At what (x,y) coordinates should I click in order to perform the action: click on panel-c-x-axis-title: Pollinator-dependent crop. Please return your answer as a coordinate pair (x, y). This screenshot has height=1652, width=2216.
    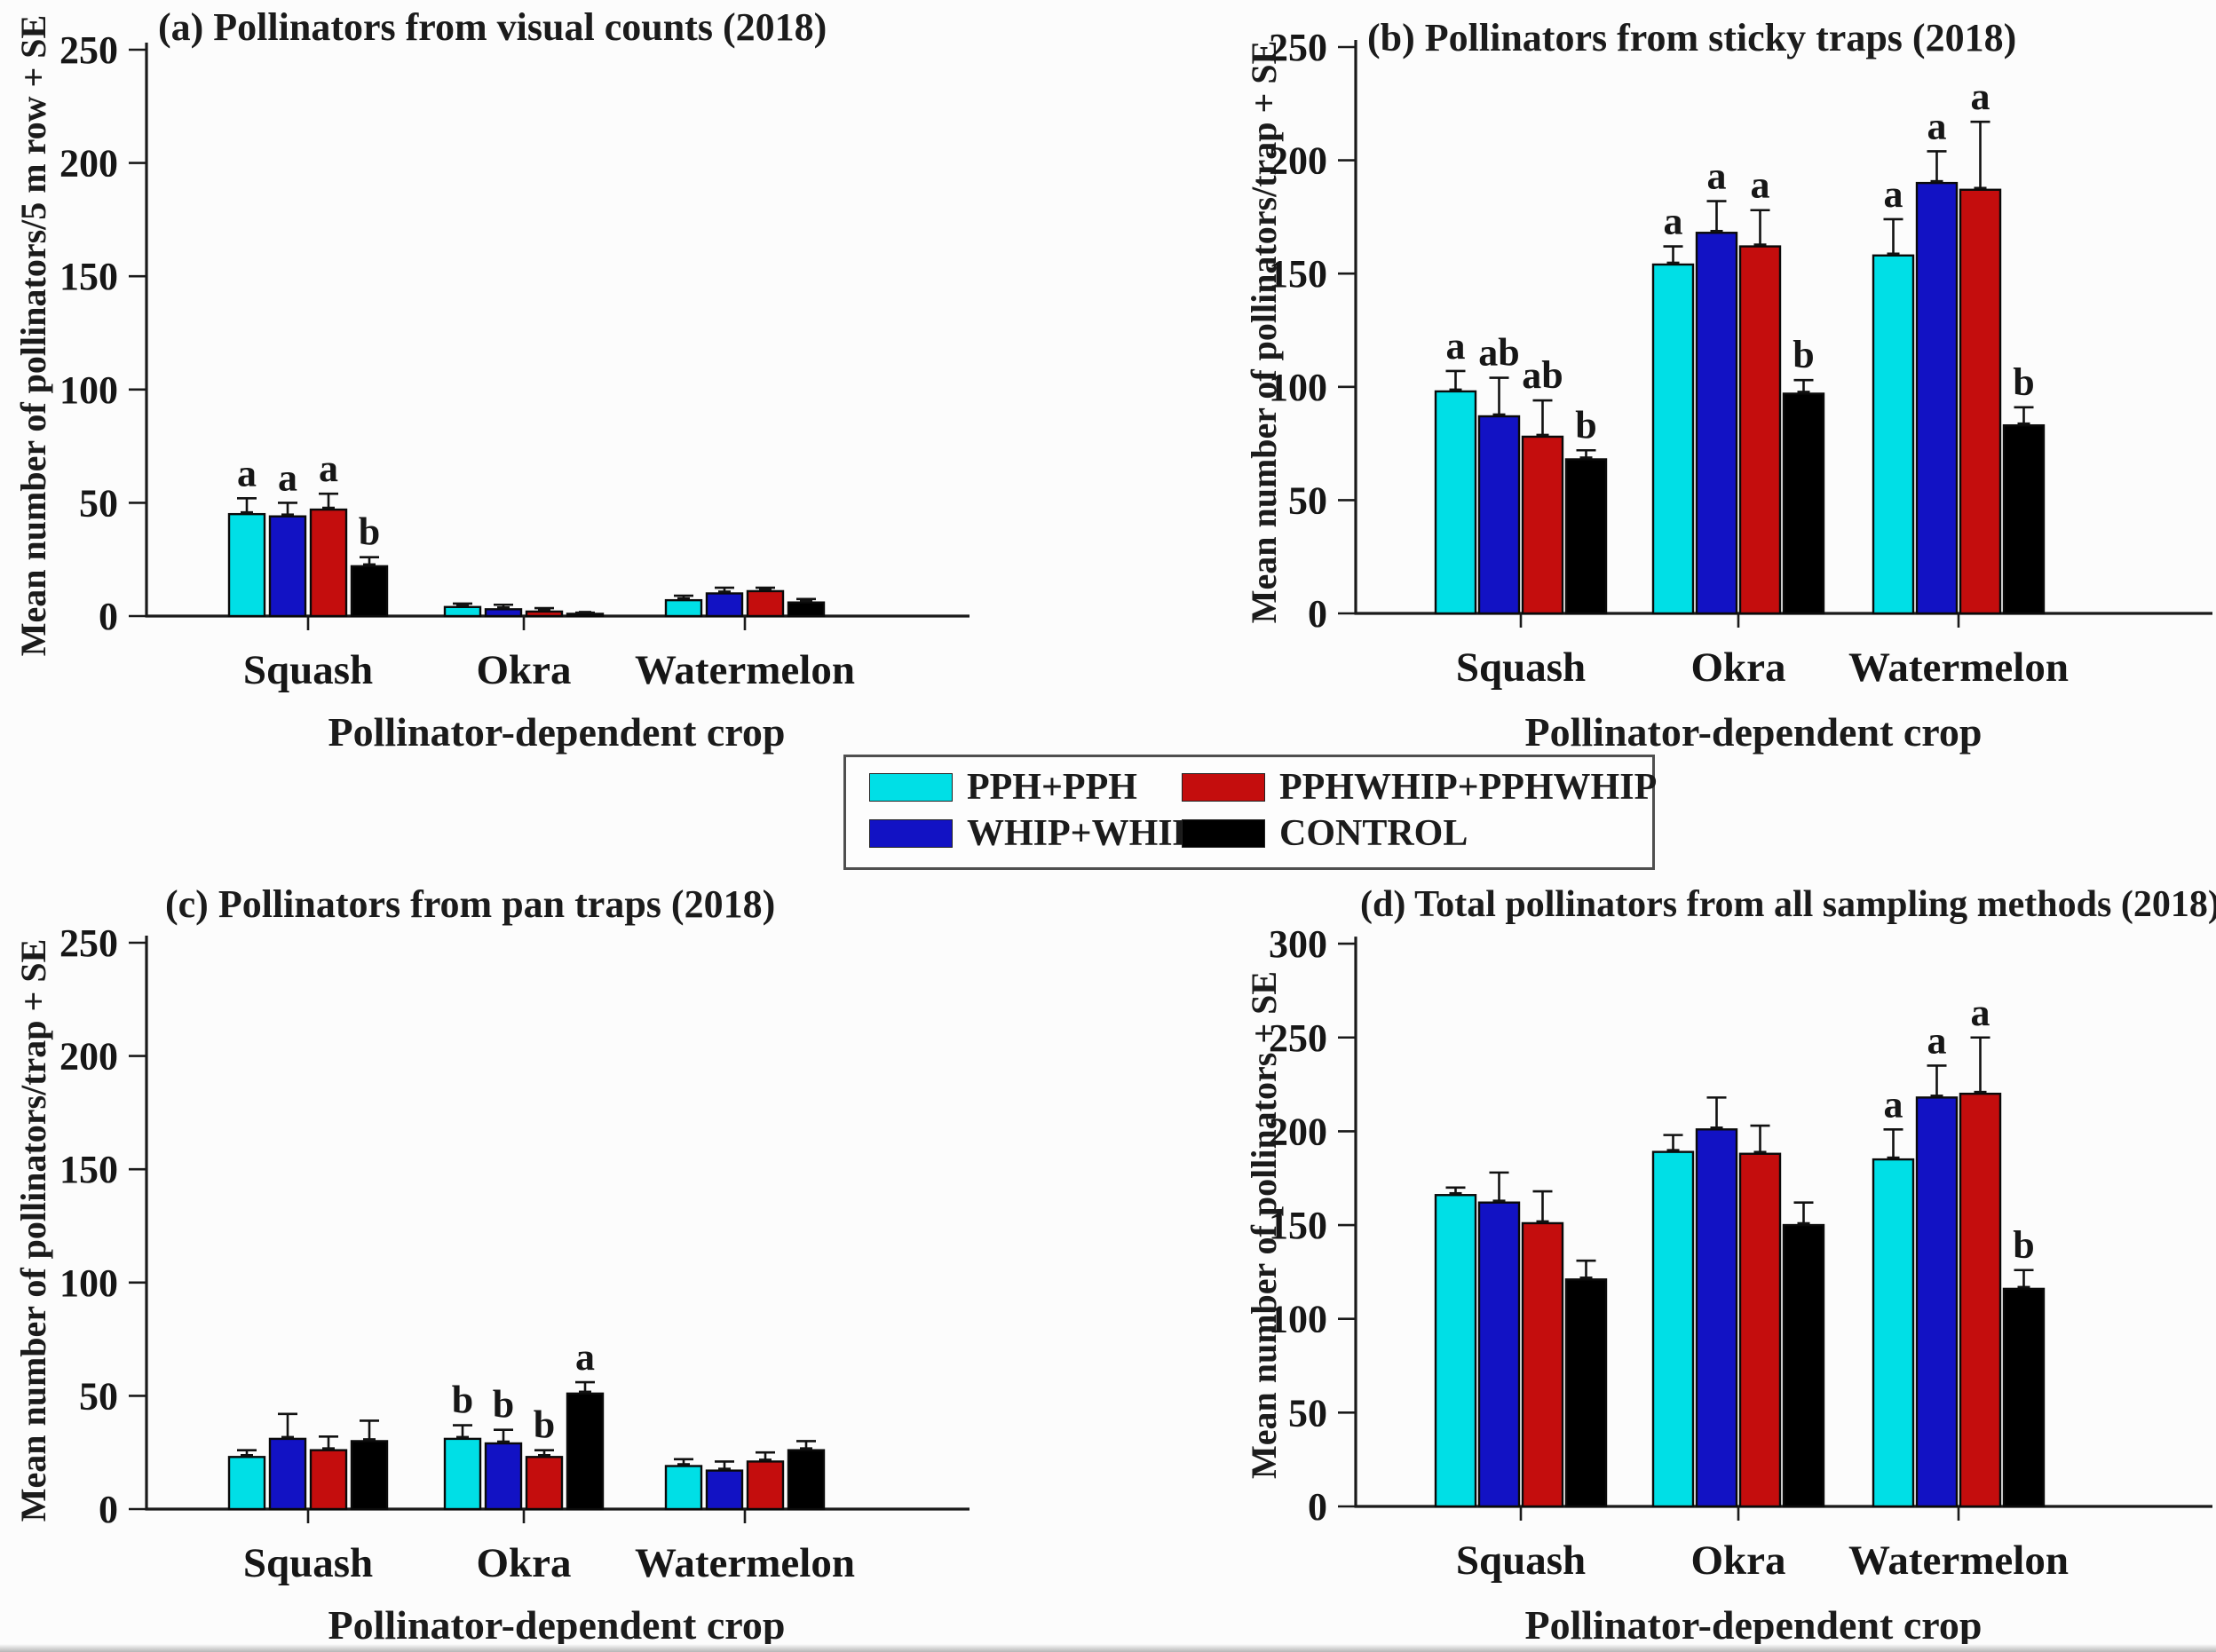
    Looking at the image, I should click on (557, 1625).